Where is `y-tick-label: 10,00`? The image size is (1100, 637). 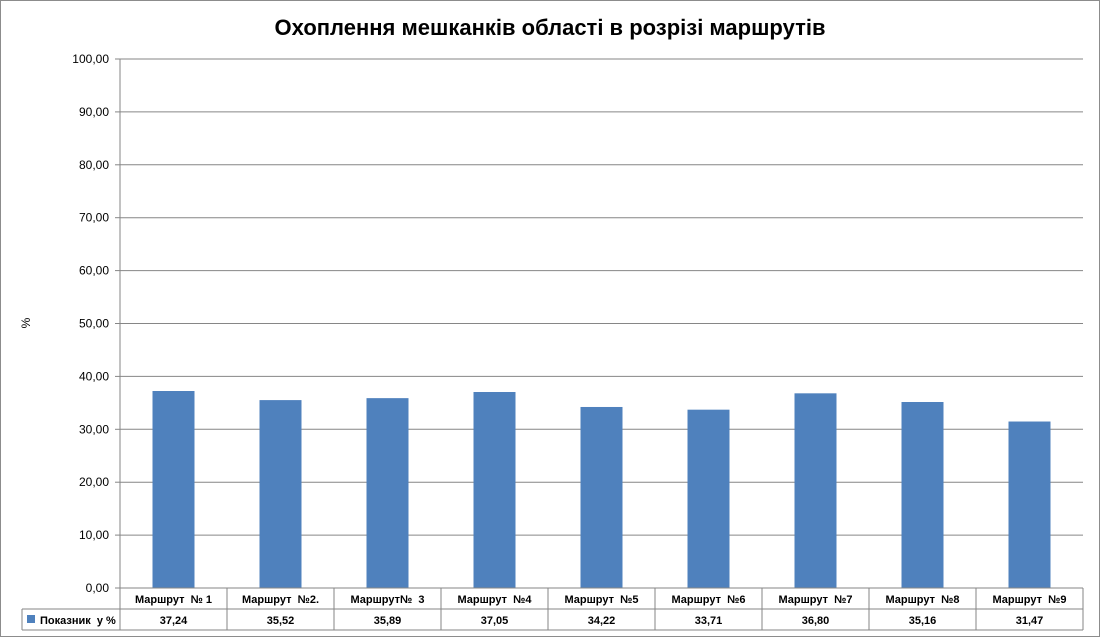 y-tick-label: 10,00 is located at coordinates (94, 535).